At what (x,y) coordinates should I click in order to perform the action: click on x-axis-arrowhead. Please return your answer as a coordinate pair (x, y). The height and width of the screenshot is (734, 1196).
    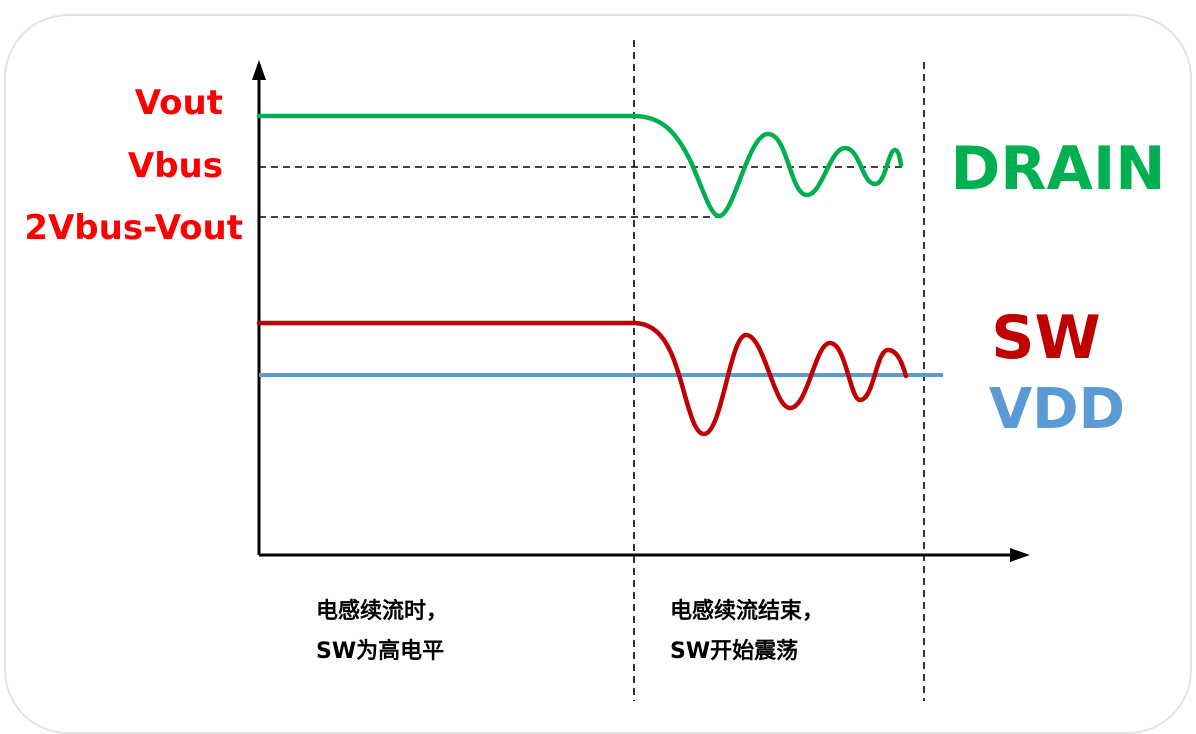
    Looking at the image, I should click on (1020, 555).